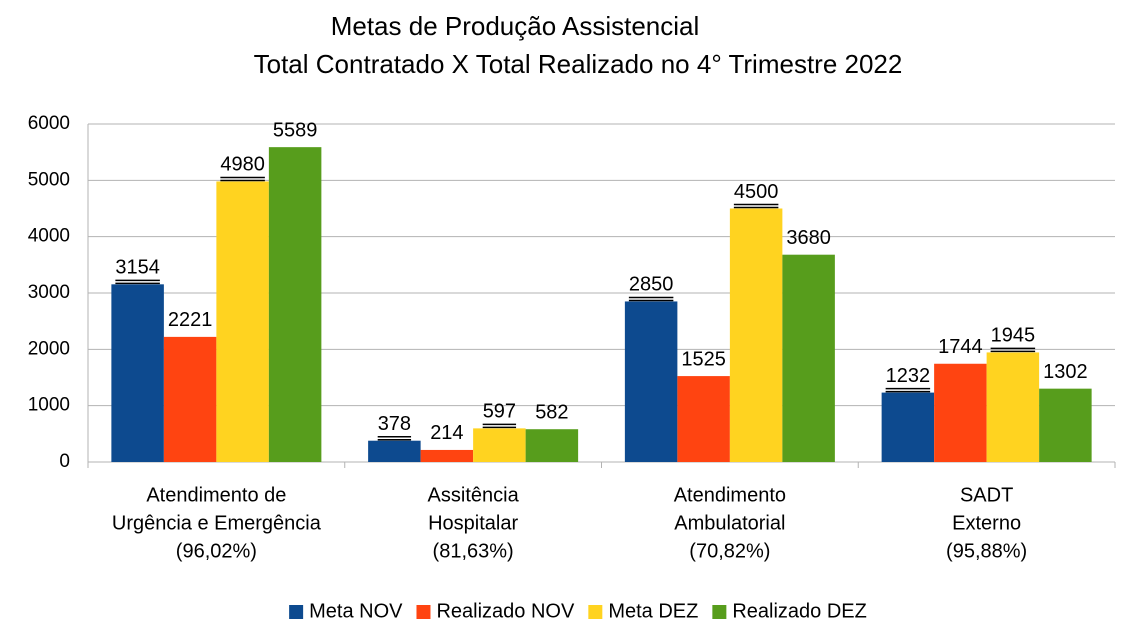 The image size is (1129, 626). I want to click on data-label: 1302, so click(1065, 372).